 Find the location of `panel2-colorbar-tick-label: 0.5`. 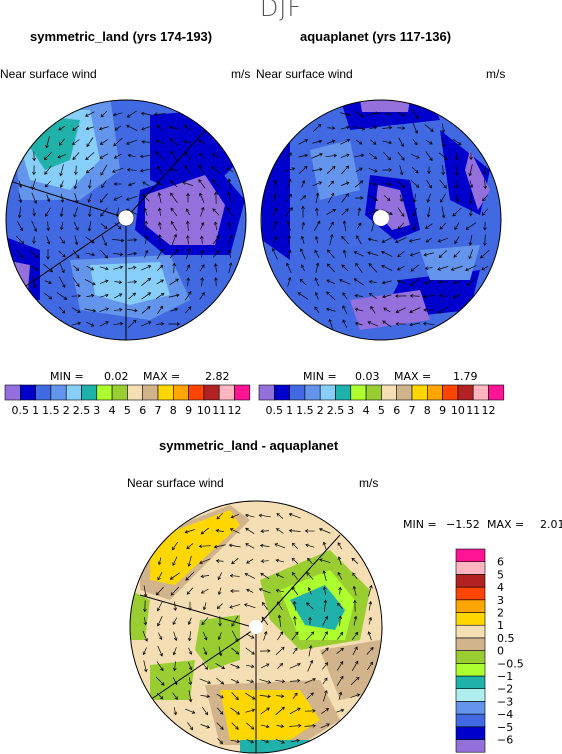

panel2-colorbar-tick-label: 0.5 is located at coordinates (275, 410).